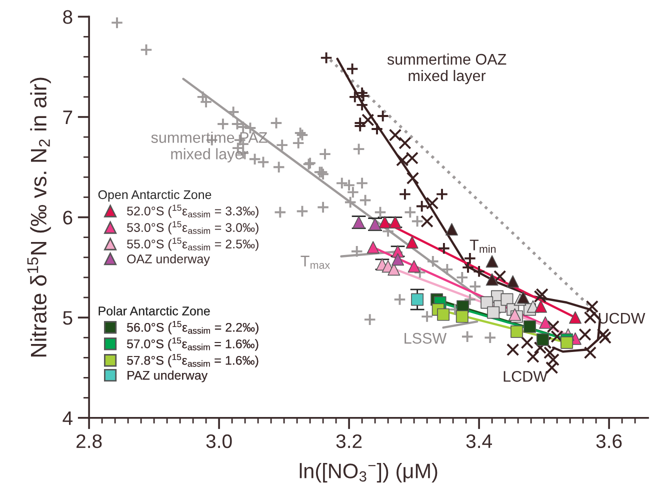  Describe the element at coordinates (67, 17) in the screenshot. I see `y-tick-label: 8` at that location.